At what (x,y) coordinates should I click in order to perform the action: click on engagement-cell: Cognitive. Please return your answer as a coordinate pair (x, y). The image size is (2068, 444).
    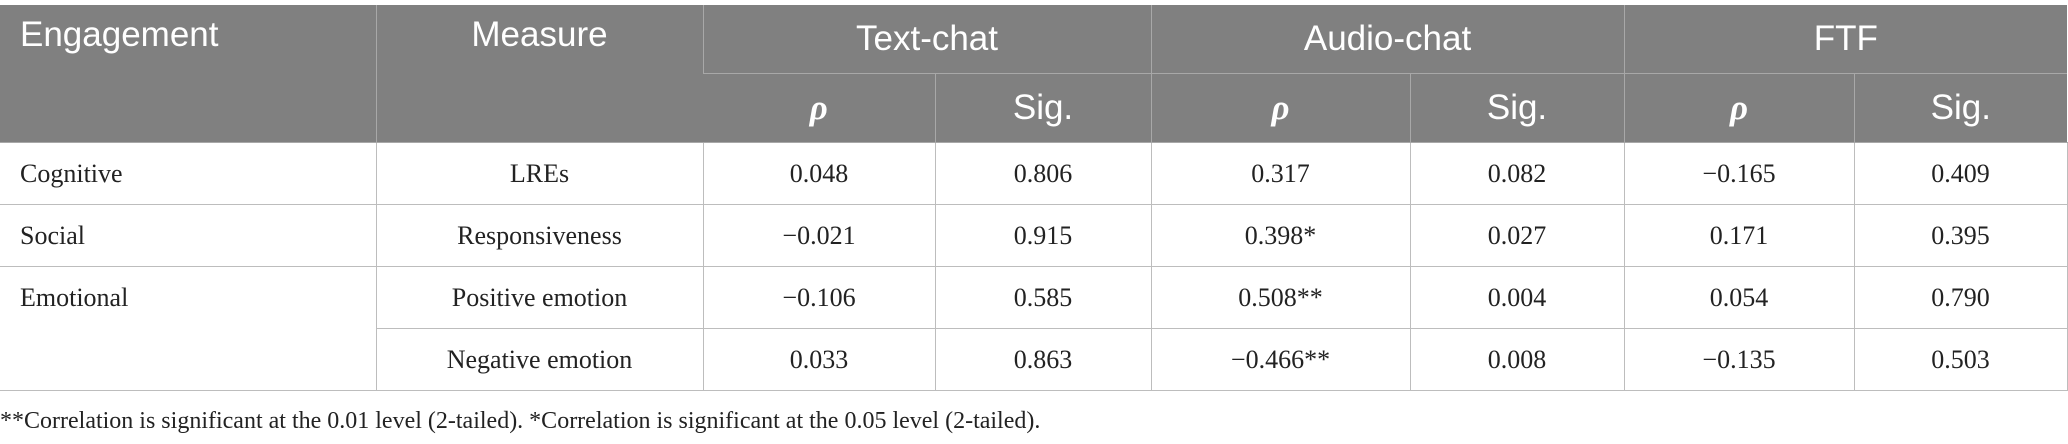
    Looking at the image, I should click on (188, 173).